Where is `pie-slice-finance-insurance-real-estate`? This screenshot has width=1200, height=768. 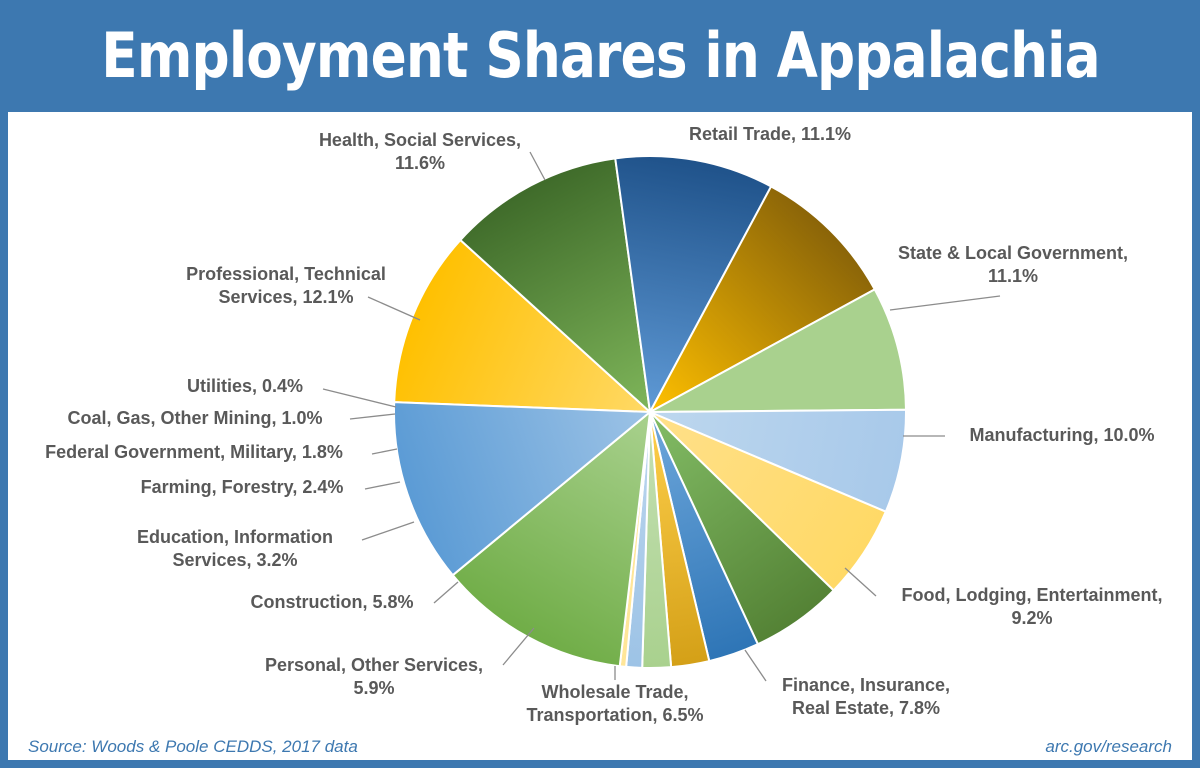
pie-slice-finance-insurance-real-estate is located at coordinates (778, 350).